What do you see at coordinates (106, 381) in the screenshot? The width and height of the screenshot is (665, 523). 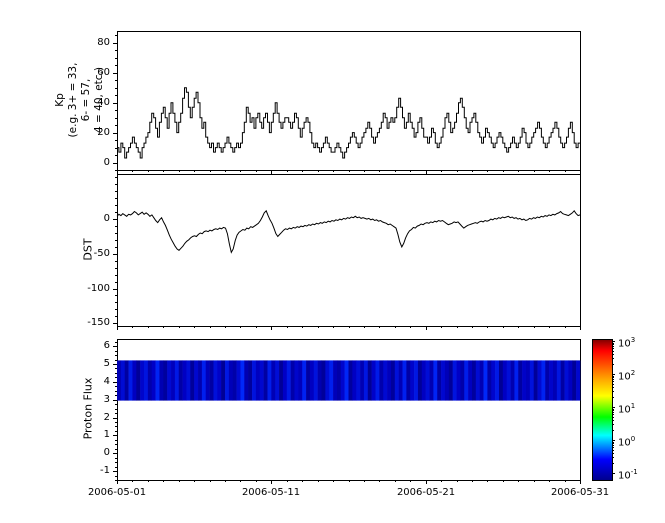 I see `y-tick-label: 4` at bounding box center [106, 381].